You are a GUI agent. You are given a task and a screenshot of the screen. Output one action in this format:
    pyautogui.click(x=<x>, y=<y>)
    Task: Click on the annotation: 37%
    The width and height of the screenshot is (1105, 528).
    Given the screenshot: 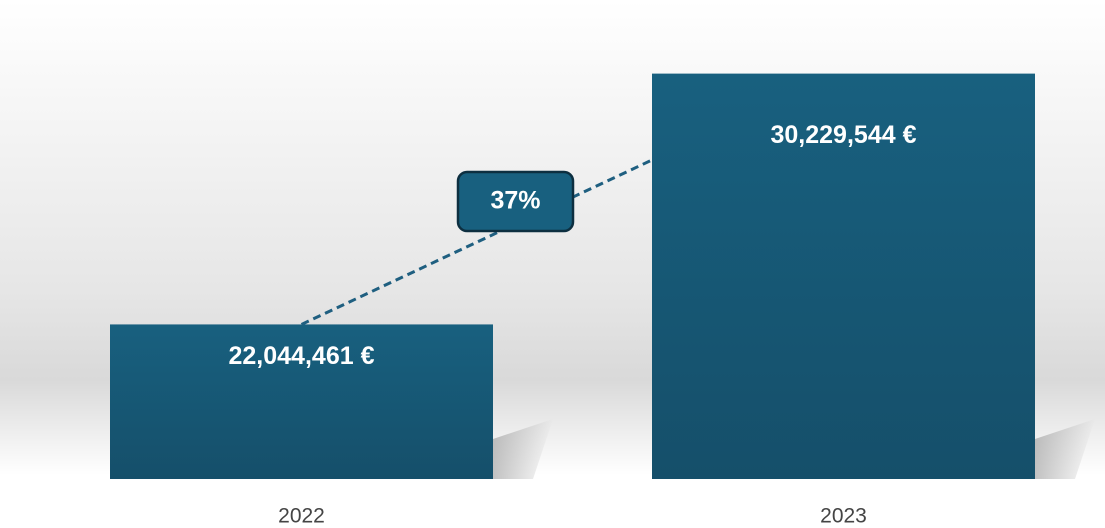 What is the action you would take?
    pyautogui.click(x=515, y=201)
    